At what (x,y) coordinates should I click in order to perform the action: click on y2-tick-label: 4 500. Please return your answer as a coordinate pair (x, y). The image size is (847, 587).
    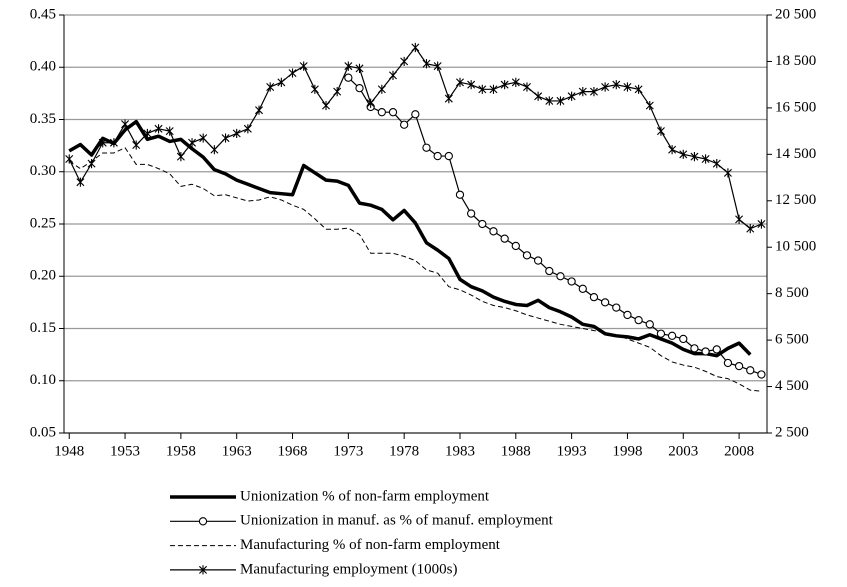
    Looking at the image, I should click on (792, 386).